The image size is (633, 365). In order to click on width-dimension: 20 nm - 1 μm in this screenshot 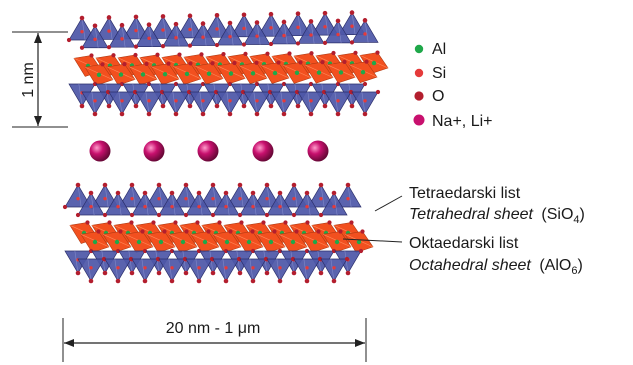, I will do `click(214, 340)`.